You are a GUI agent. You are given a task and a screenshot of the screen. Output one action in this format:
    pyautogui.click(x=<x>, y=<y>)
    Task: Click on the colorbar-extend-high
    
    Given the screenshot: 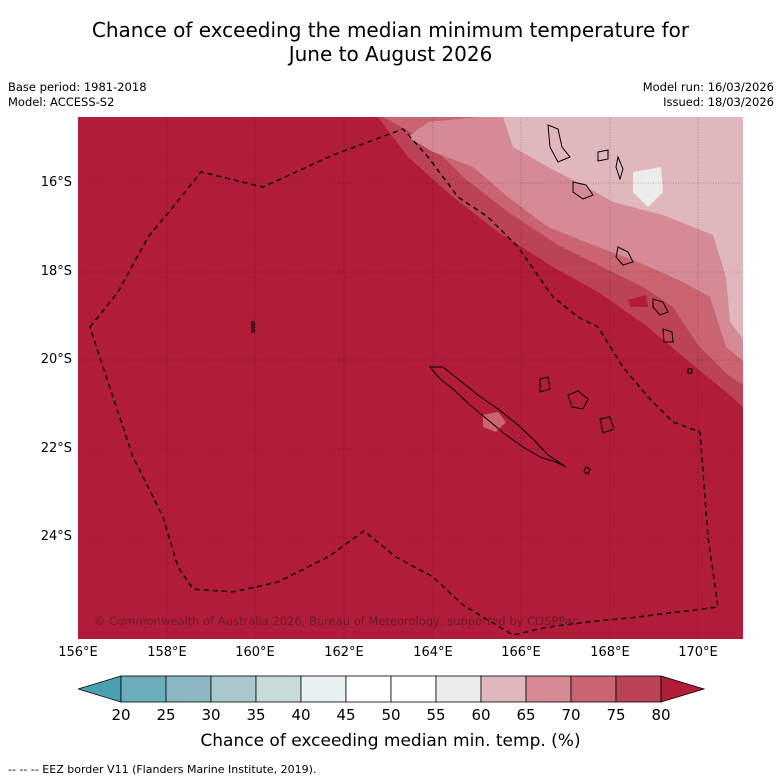 What is the action you would take?
    pyautogui.click(x=682, y=689)
    